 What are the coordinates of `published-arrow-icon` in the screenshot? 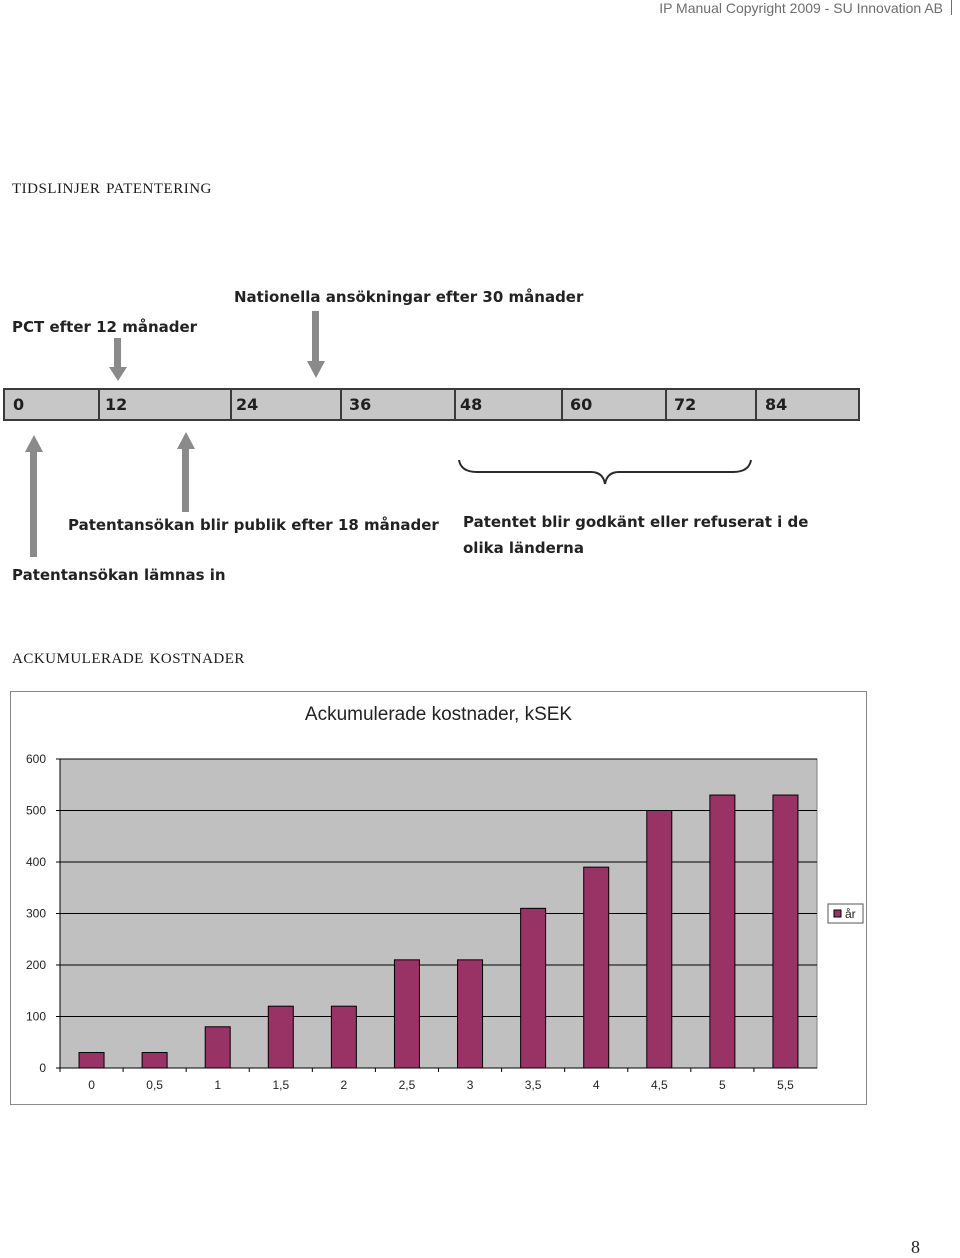 It's located at (186, 472).